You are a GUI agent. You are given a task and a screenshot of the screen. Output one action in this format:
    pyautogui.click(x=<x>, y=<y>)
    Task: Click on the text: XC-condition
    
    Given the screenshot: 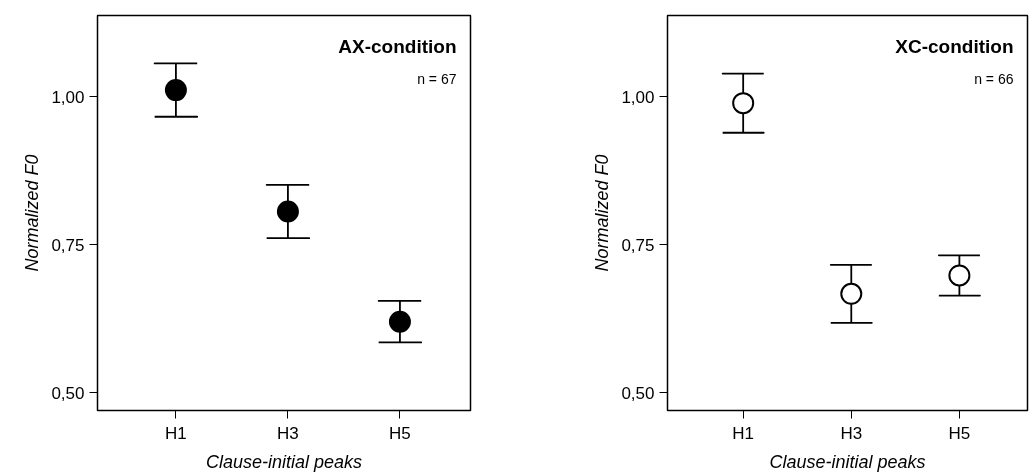 What is the action you would take?
    pyautogui.click(x=954, y=46)
    